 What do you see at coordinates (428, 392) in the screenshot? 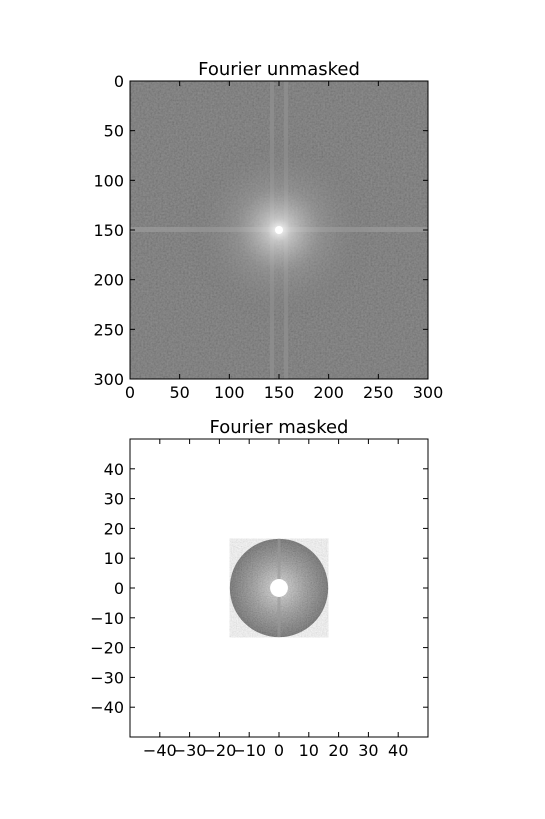
I see `x-tick-label: 300` at bounding box center [428, 392].